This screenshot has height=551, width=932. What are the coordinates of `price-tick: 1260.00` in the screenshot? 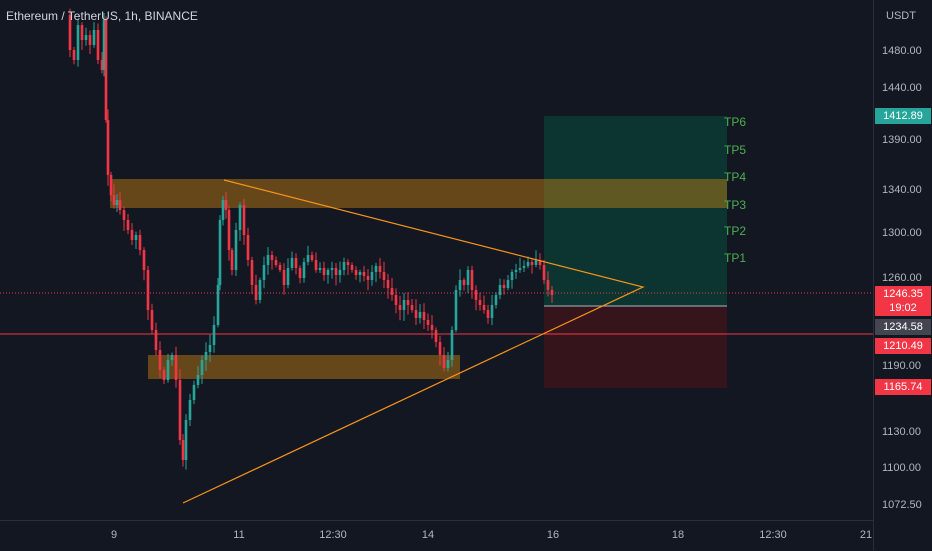 It's located at (902, 278).